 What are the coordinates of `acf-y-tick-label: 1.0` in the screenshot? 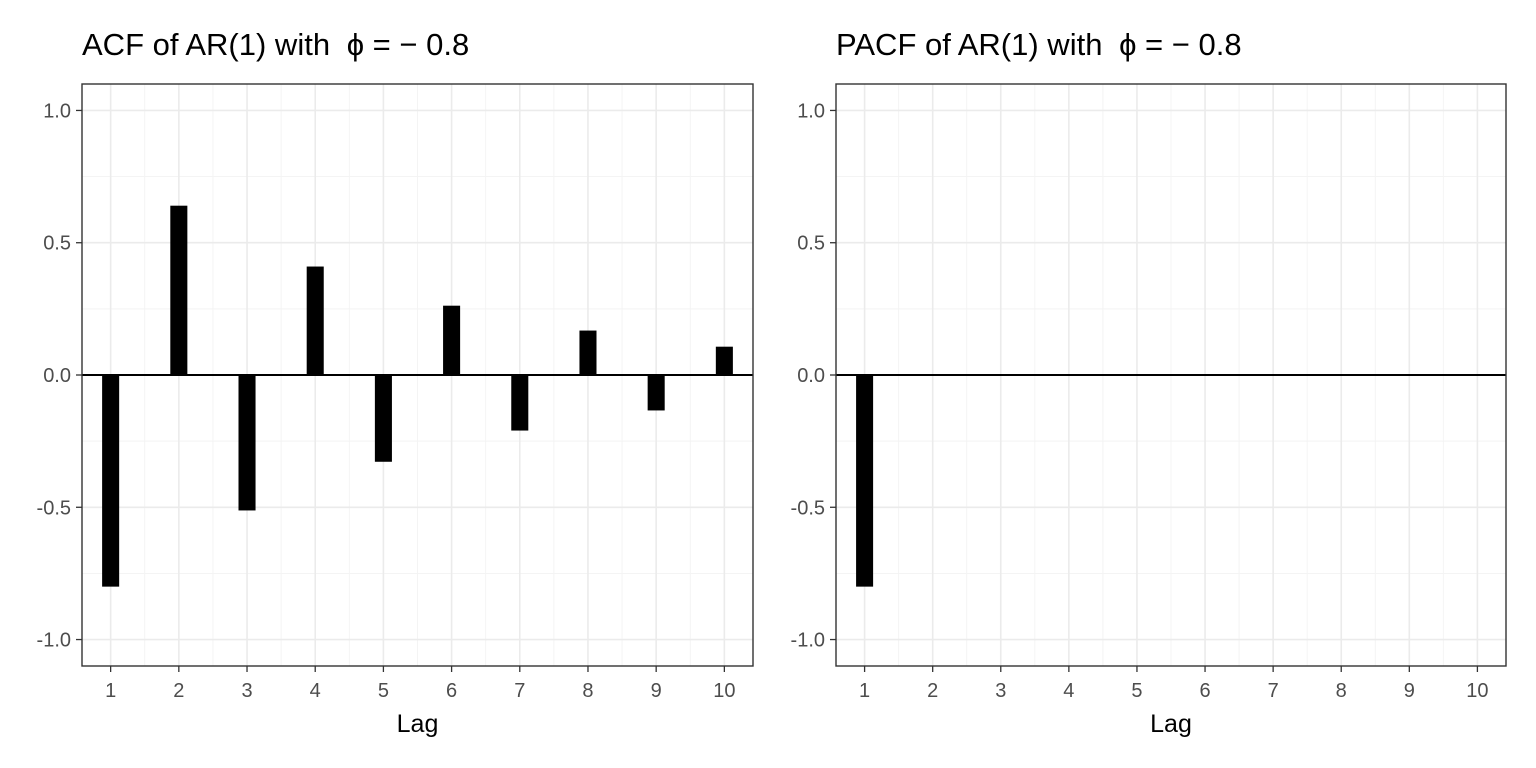 It's located at (57, 111).